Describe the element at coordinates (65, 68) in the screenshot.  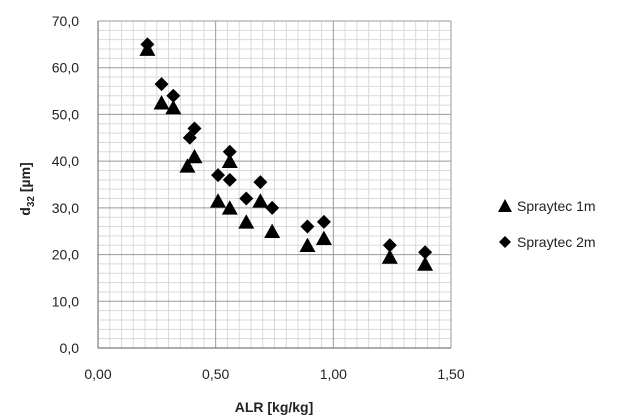
I see `y-tick-label: 60,0` at that location.